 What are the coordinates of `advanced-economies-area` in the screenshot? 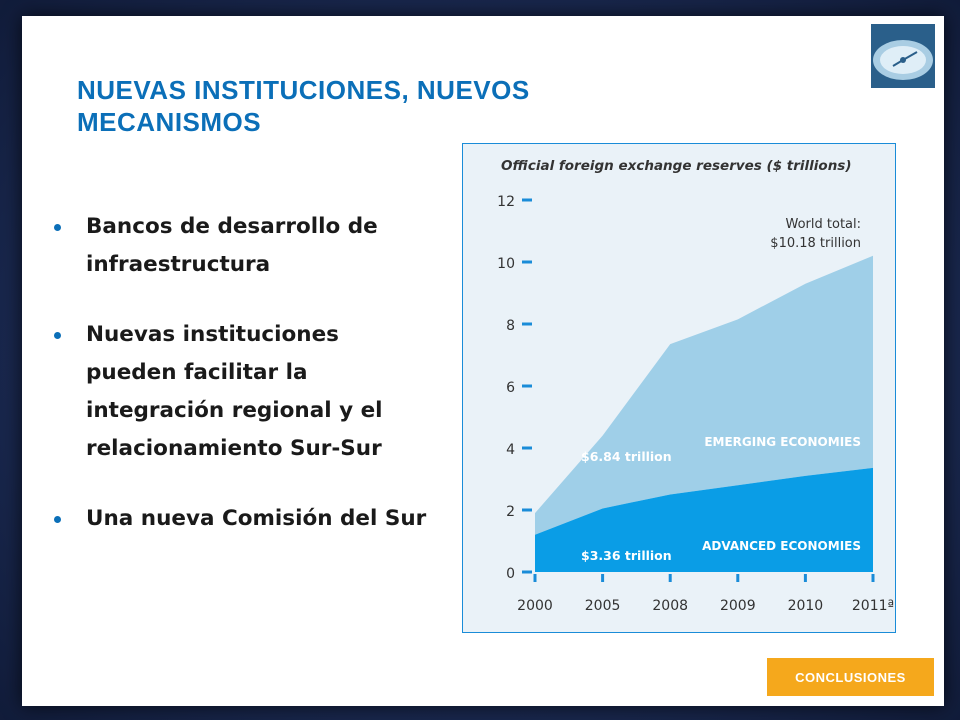 It's located at (704, 519).